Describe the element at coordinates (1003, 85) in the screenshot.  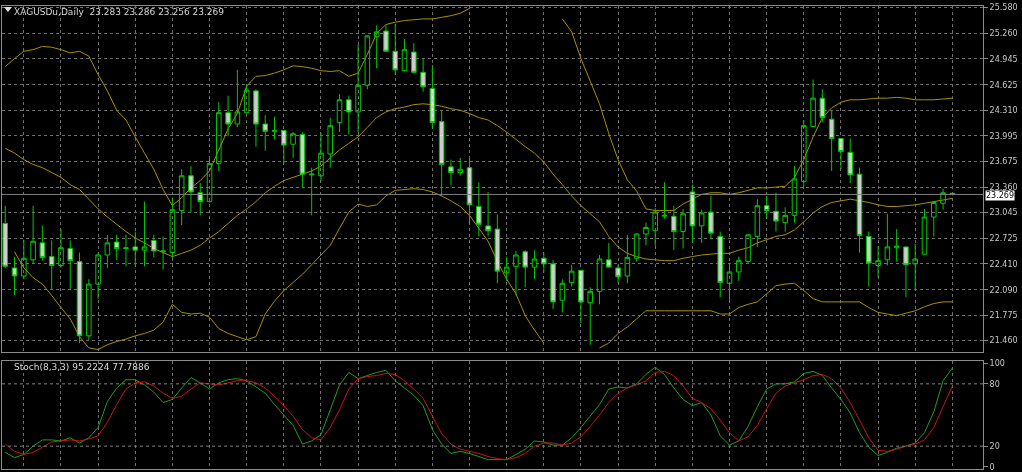
I see `y-tick-label: 24.625` at that location.